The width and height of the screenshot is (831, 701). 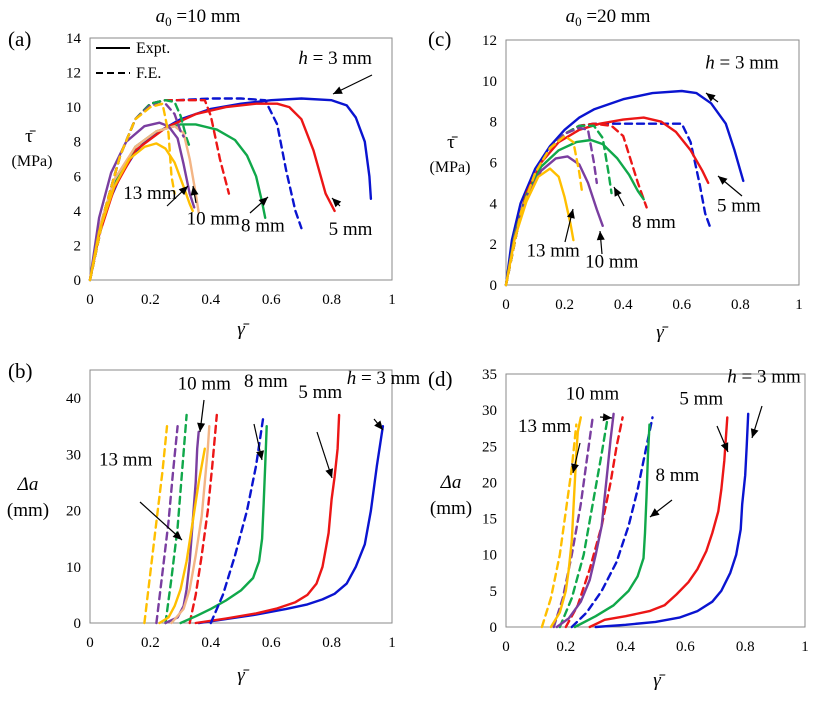 What do you see at coordinates (440, 379) in the screenshot?
I see `panel-label-d: (d)` at bounding box center [440, 379].